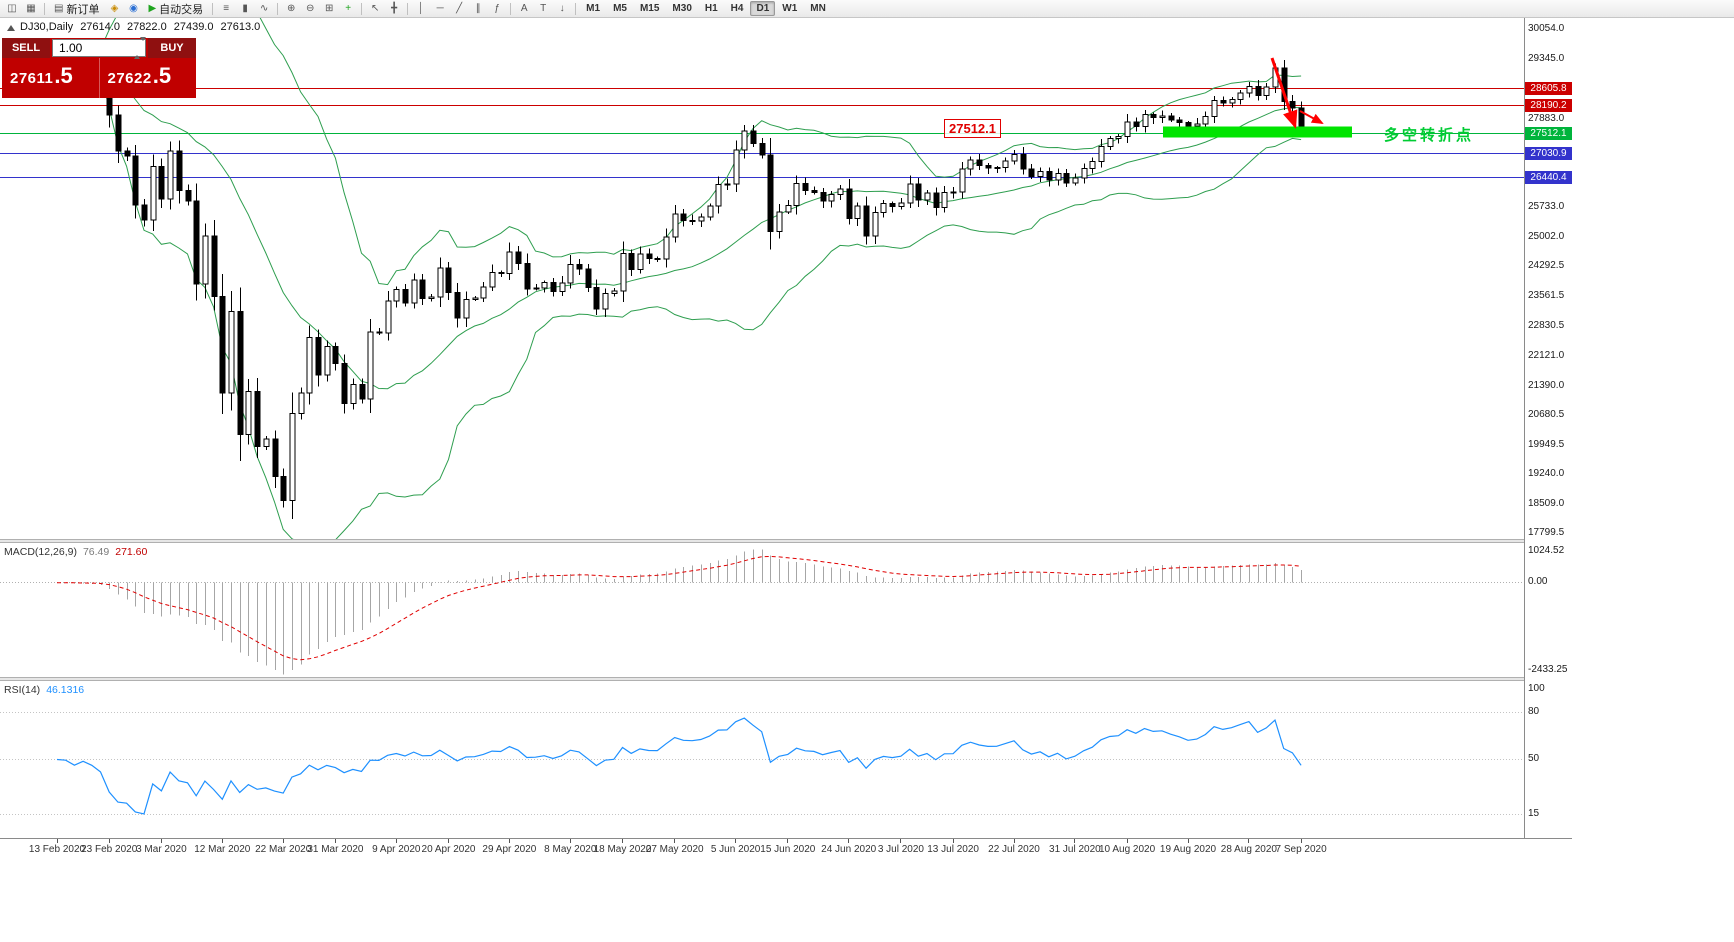 The height and width of the screenshot is (942, 1734). I want to click on trendline-icon: ╱, so click(459, 8).